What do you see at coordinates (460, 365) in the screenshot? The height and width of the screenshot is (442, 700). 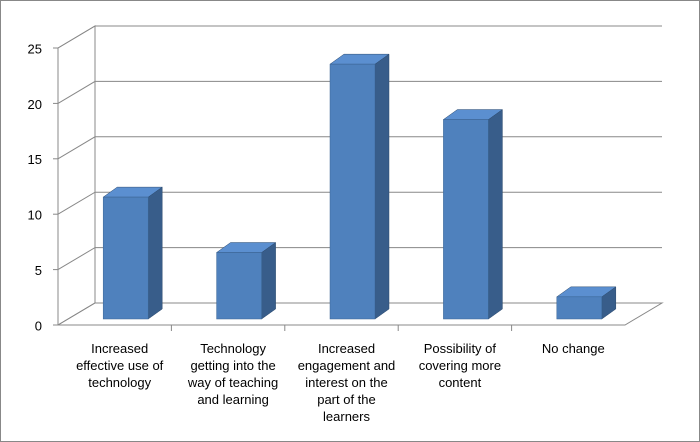 I see `x-tick-label: Possibility of covering more content` at bounding box center [460, 365].